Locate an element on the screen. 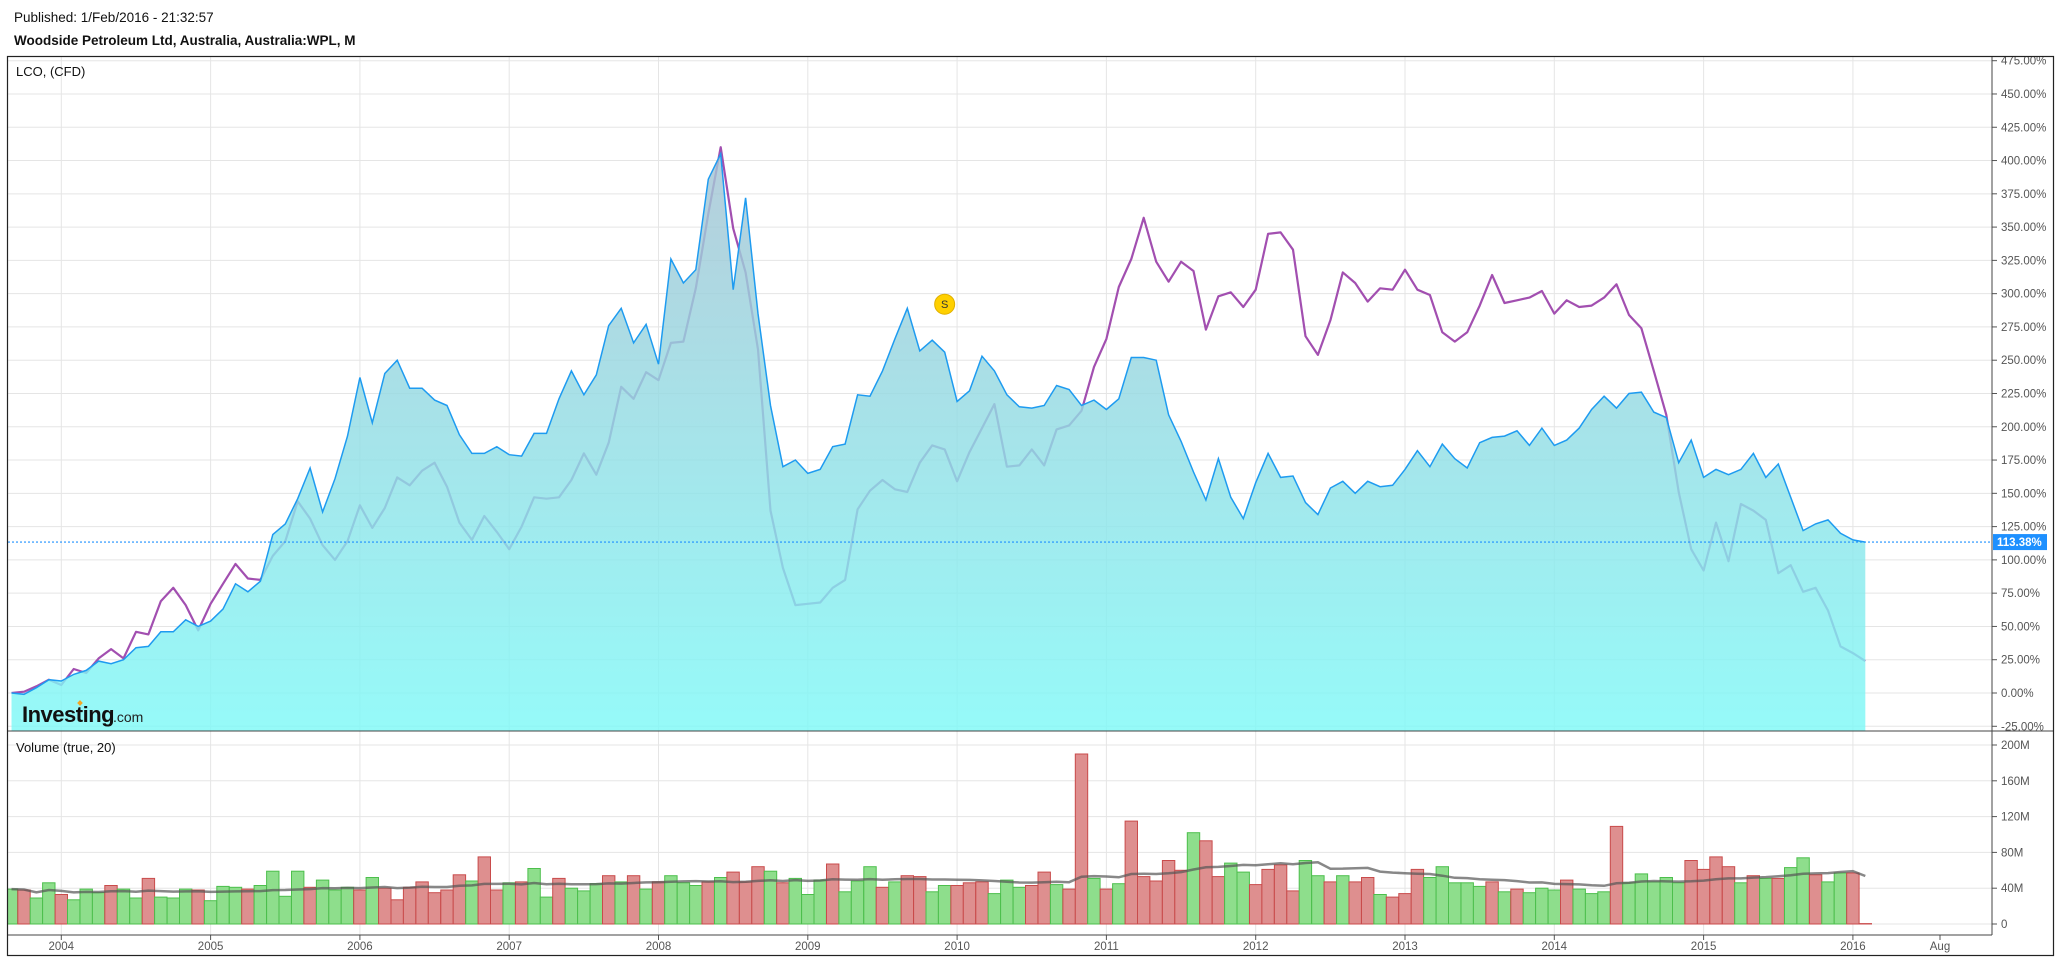 The image size is (2061, 959). price-tick-label: 300.00% is located at coordinates (2023, 295).